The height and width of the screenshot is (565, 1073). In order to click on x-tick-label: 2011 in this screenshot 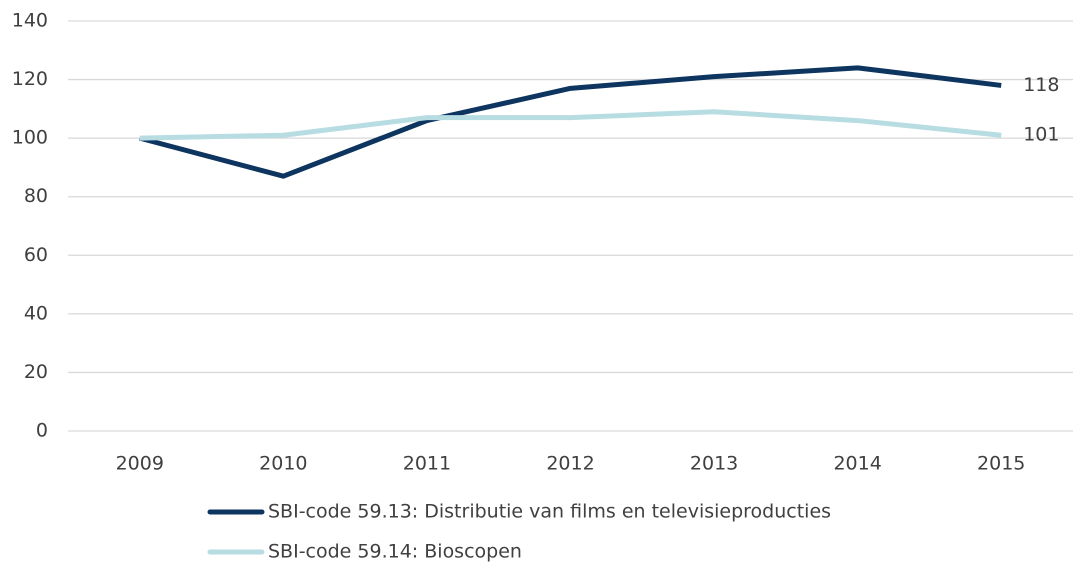, I will do `click(427, 464)`.